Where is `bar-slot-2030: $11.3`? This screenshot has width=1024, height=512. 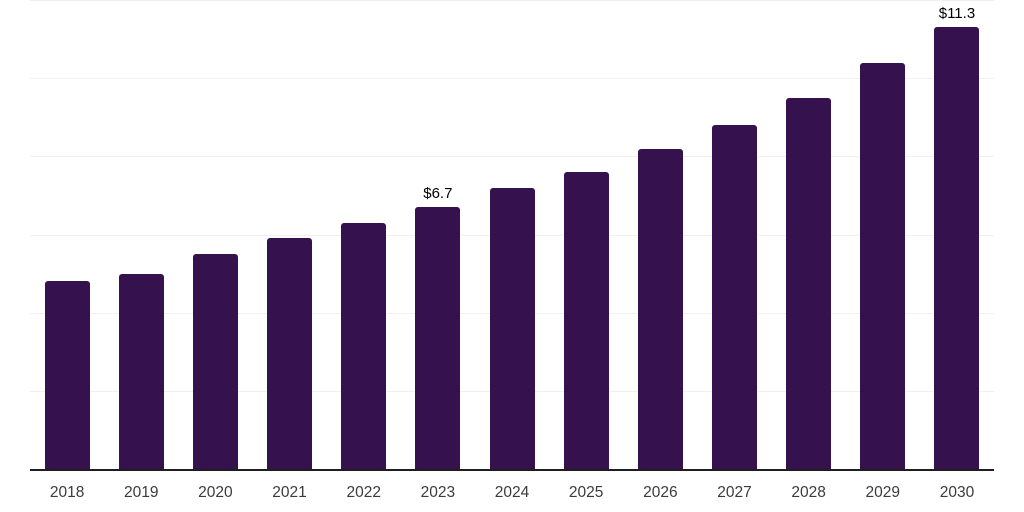 bar-slot-2030: $11.3 is located at coordinates (957, 234).